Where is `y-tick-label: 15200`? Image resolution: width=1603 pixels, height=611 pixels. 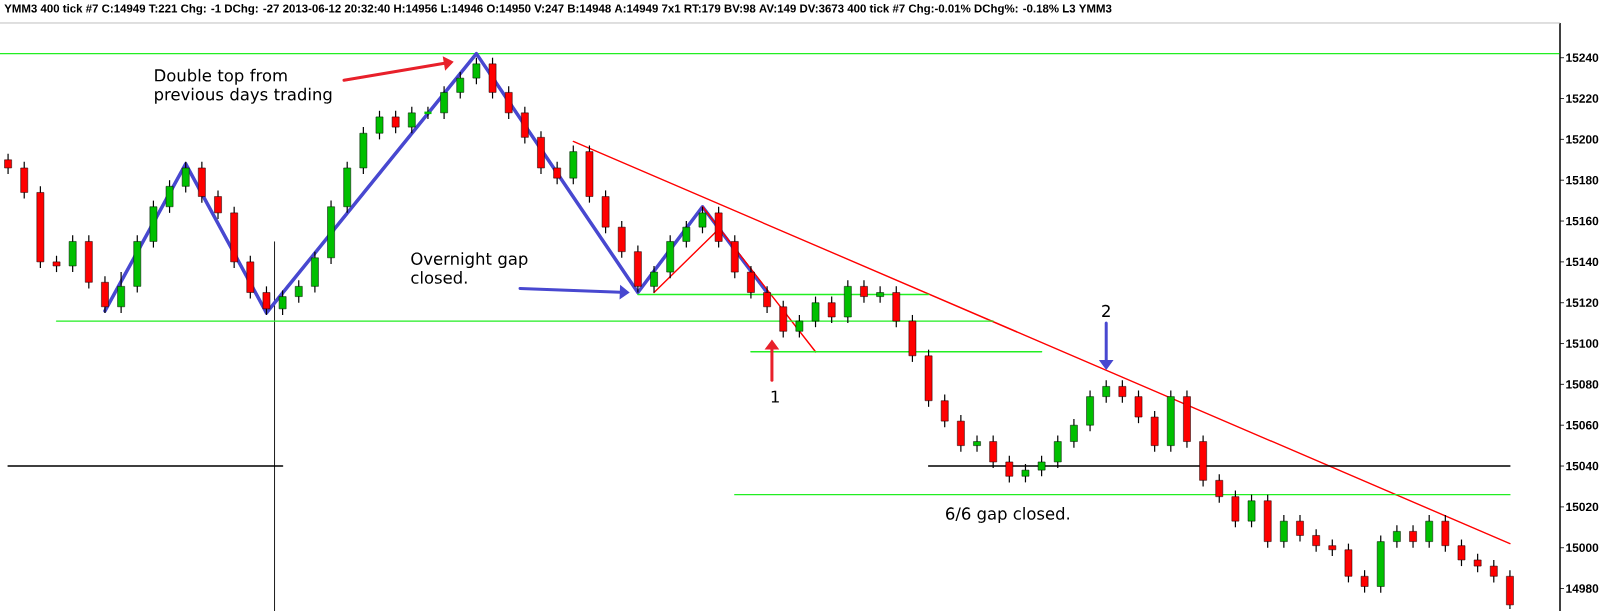
y-tick-label: 15200 is located at coordinates (1582, 139).